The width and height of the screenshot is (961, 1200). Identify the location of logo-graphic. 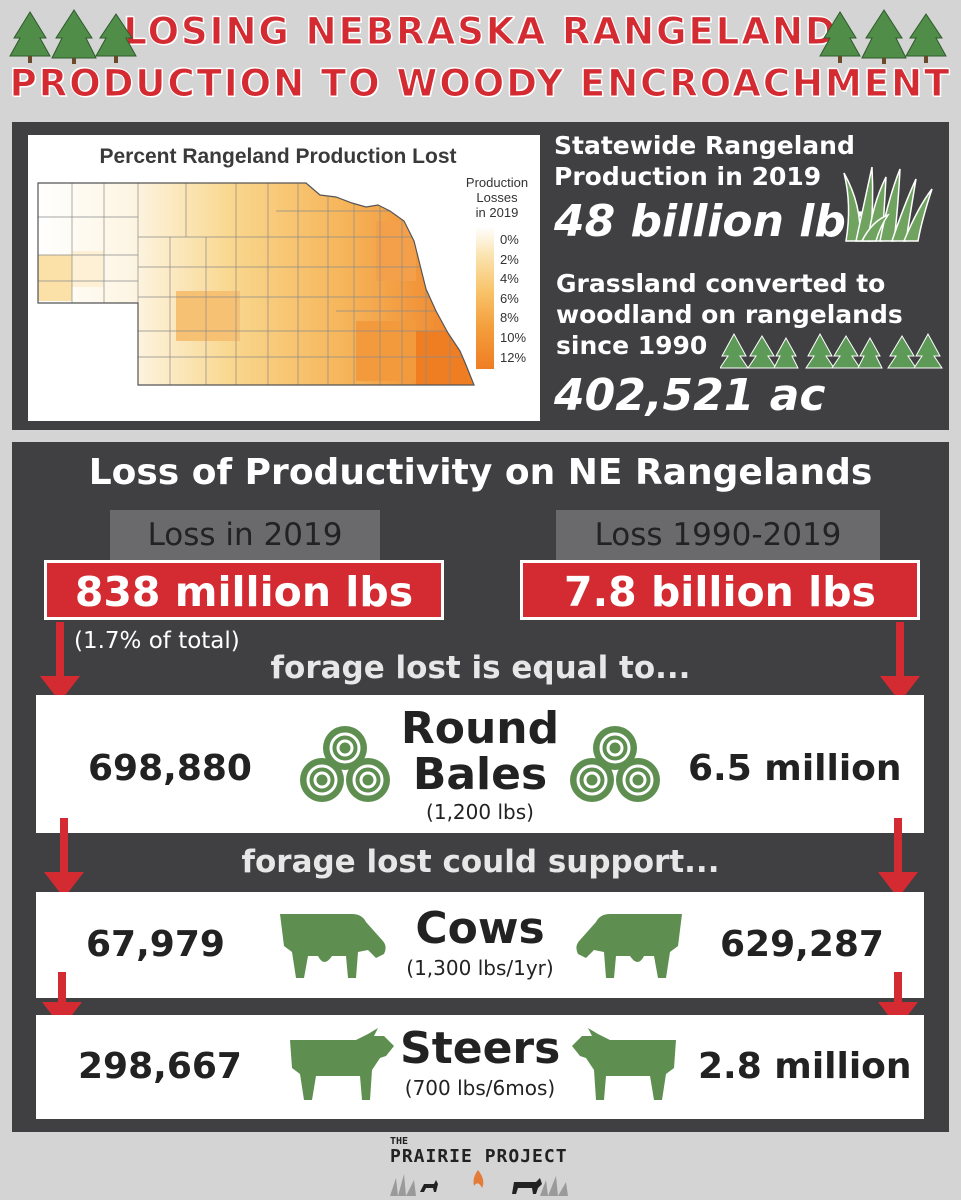
(479, 1183).